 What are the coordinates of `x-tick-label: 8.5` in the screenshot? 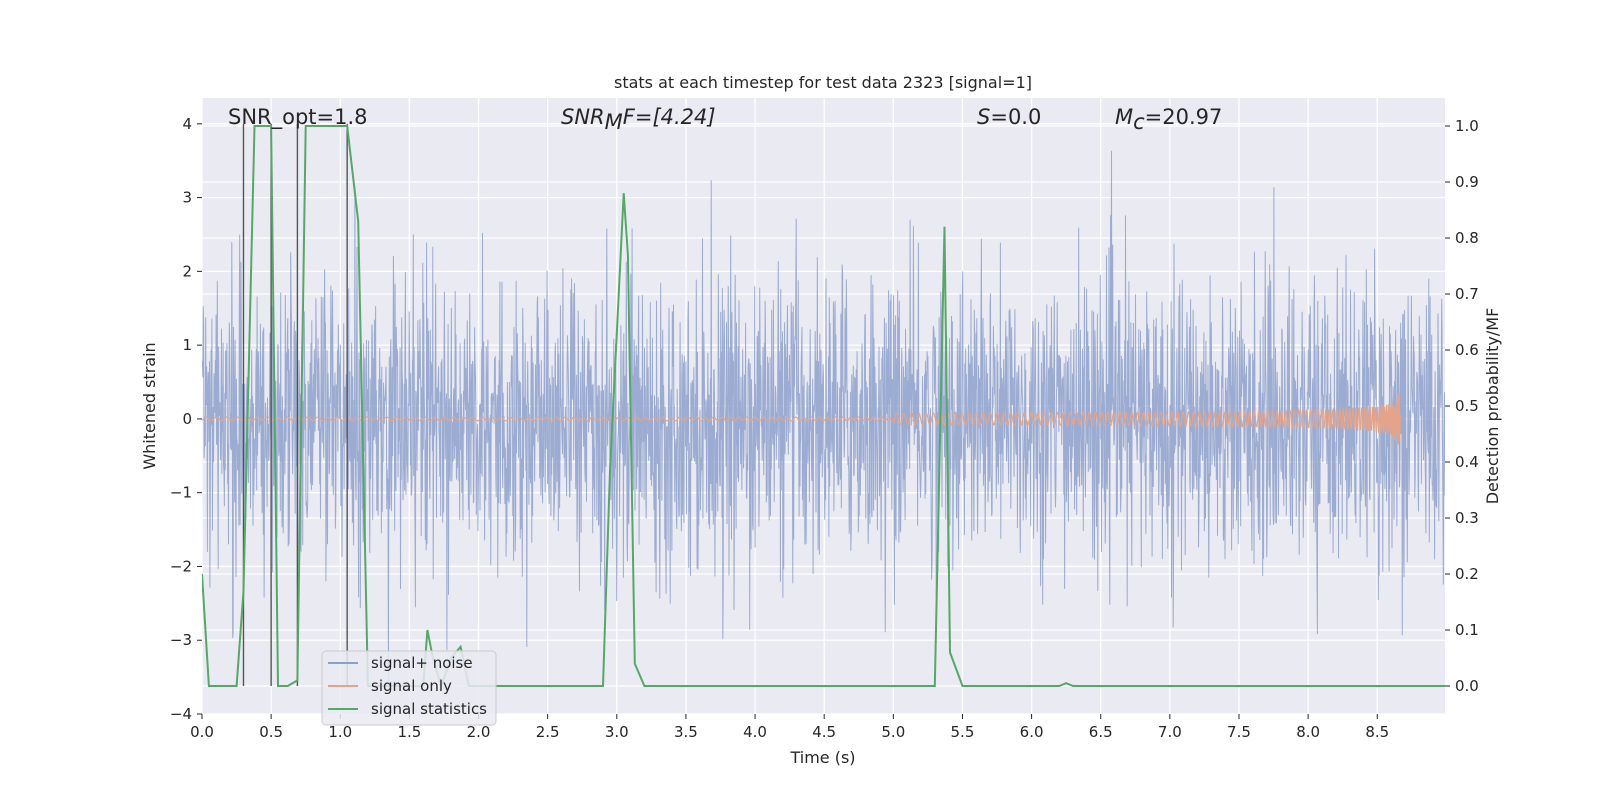 It's located at (1377, 732).